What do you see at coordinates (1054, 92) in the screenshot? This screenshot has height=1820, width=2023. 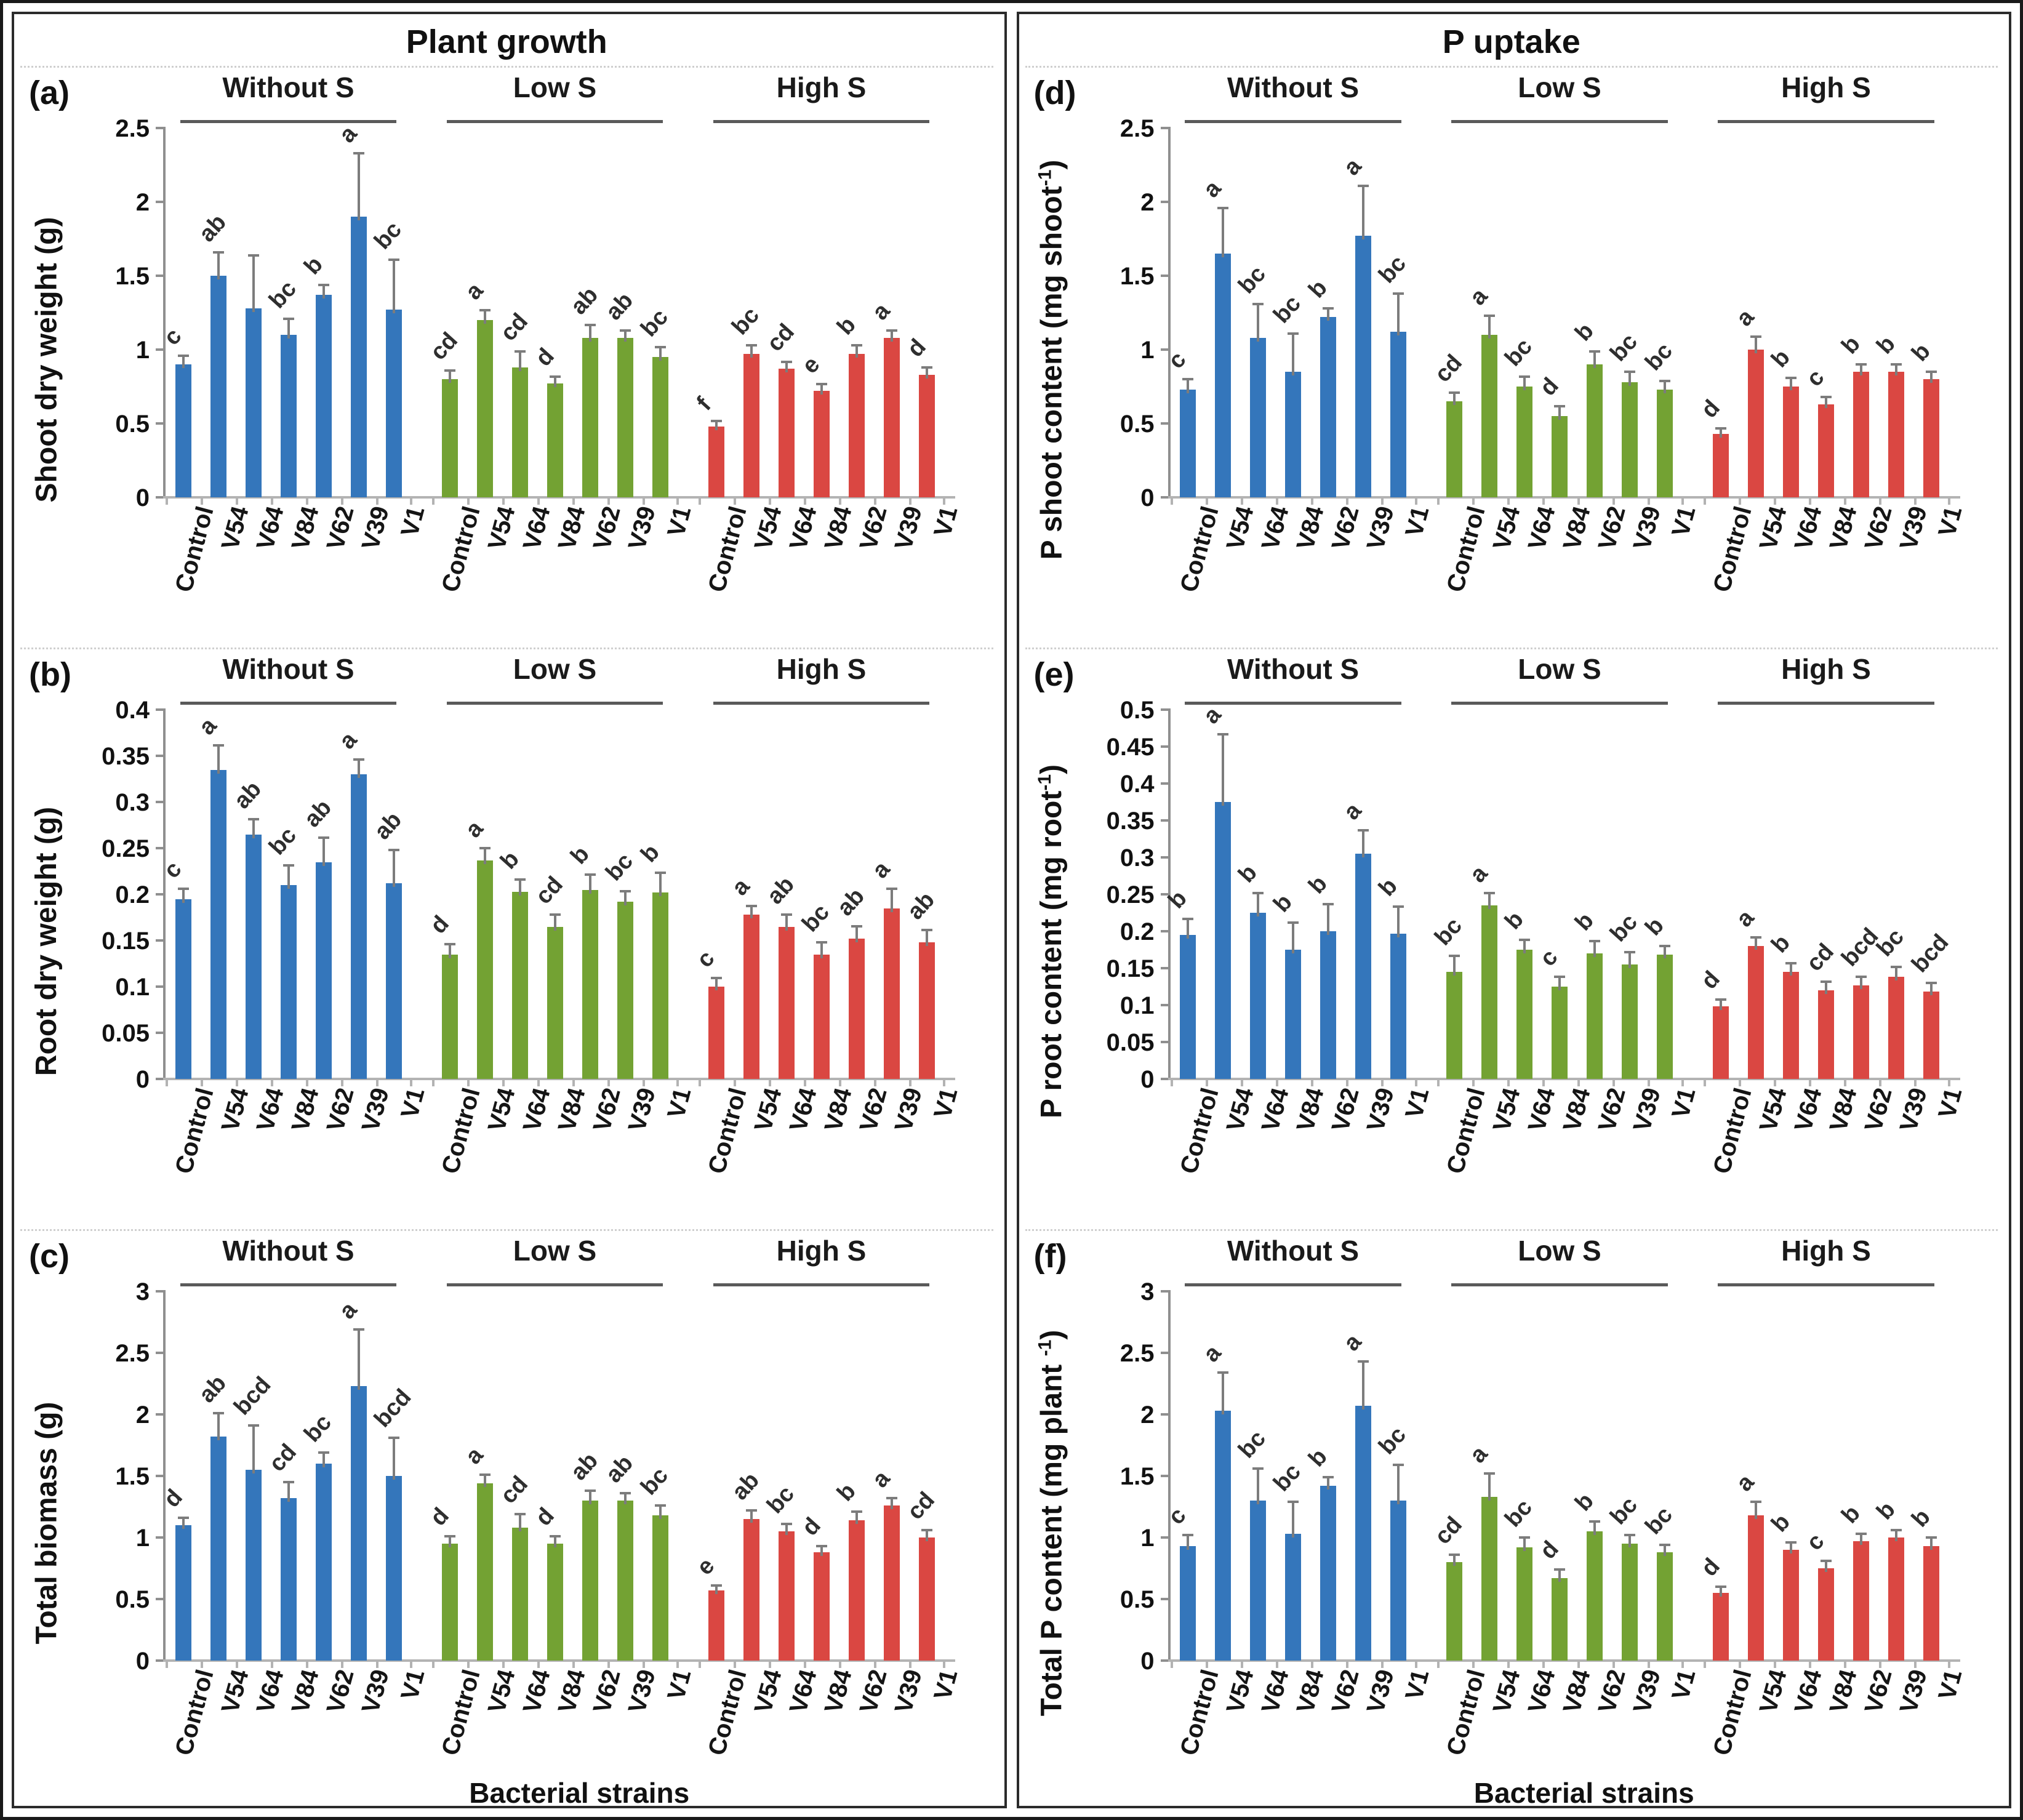 I see `panel-letter-d: (d)` at bounding box center [1054, 92].